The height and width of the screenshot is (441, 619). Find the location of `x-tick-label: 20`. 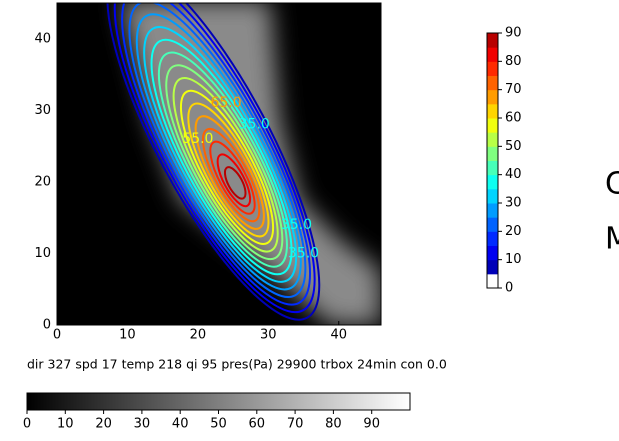

x-tick-label: 20 is located at coordinates (198, 335).